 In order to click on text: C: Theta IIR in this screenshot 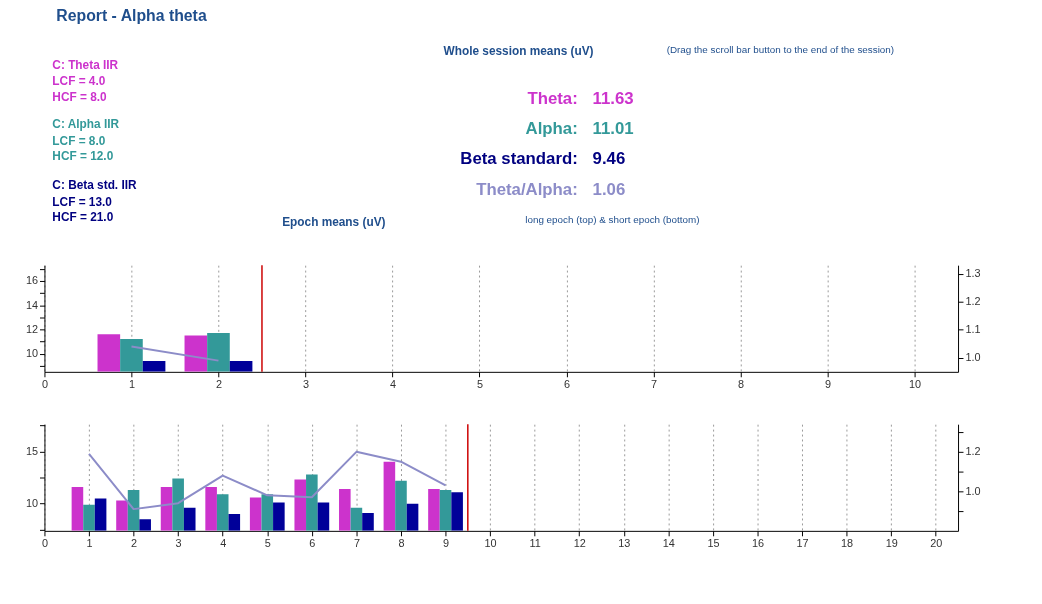, I will do `click(85, 64)`.